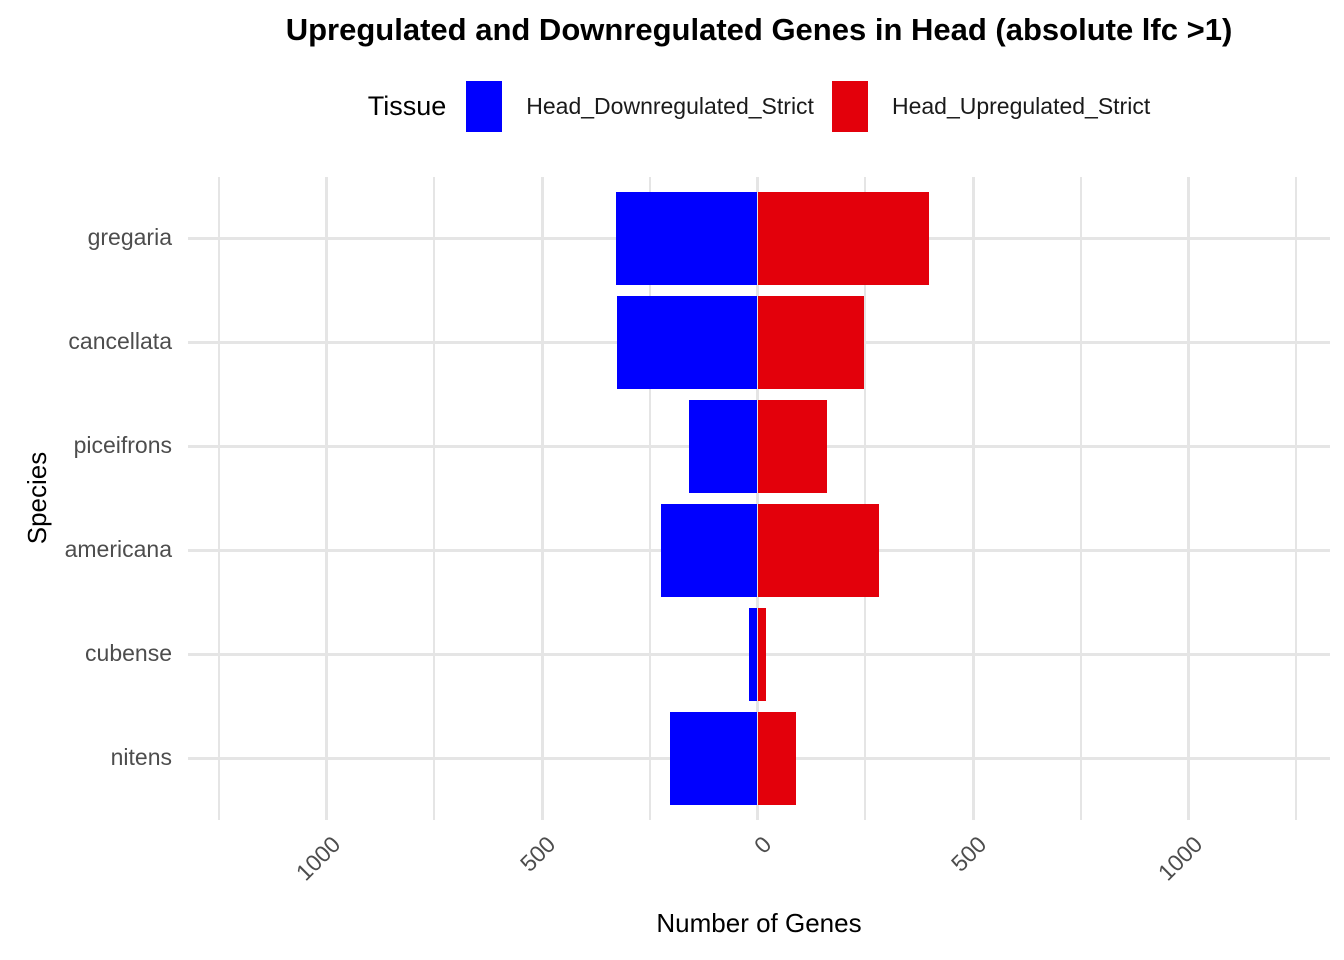 This screenshot has width=1344, height=960. Describe the element at coordinates (709, 550) in the screenshot. I see `bar-downregulated-americana` at that location.